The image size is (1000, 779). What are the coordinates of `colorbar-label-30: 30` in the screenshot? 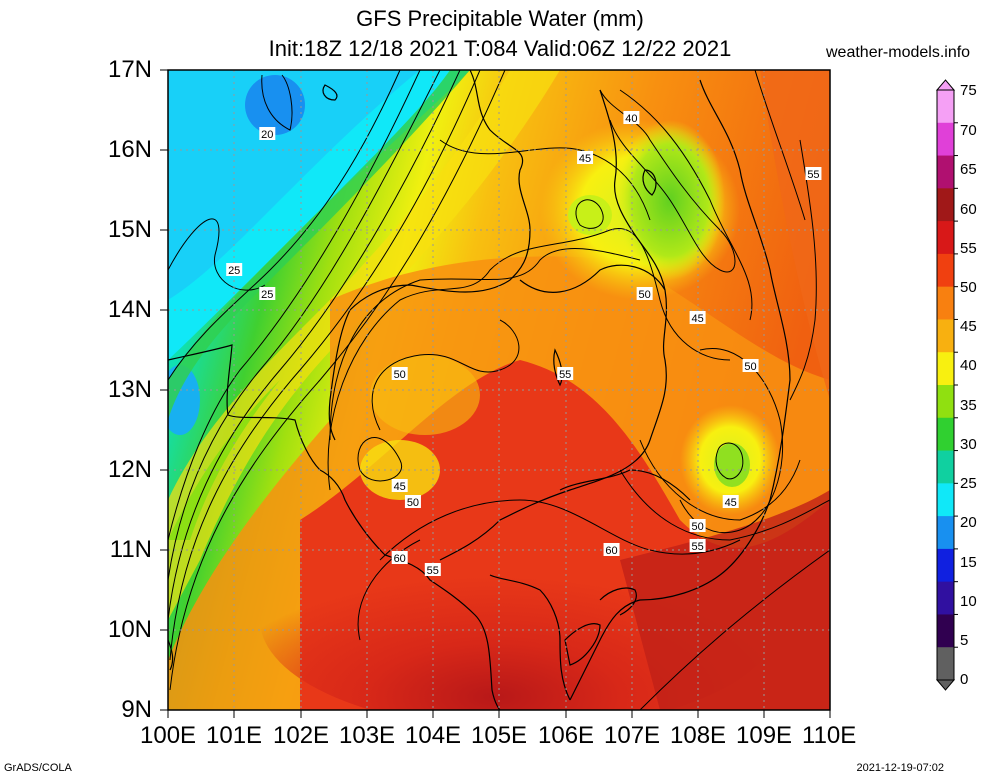 It's located at (968, 444).